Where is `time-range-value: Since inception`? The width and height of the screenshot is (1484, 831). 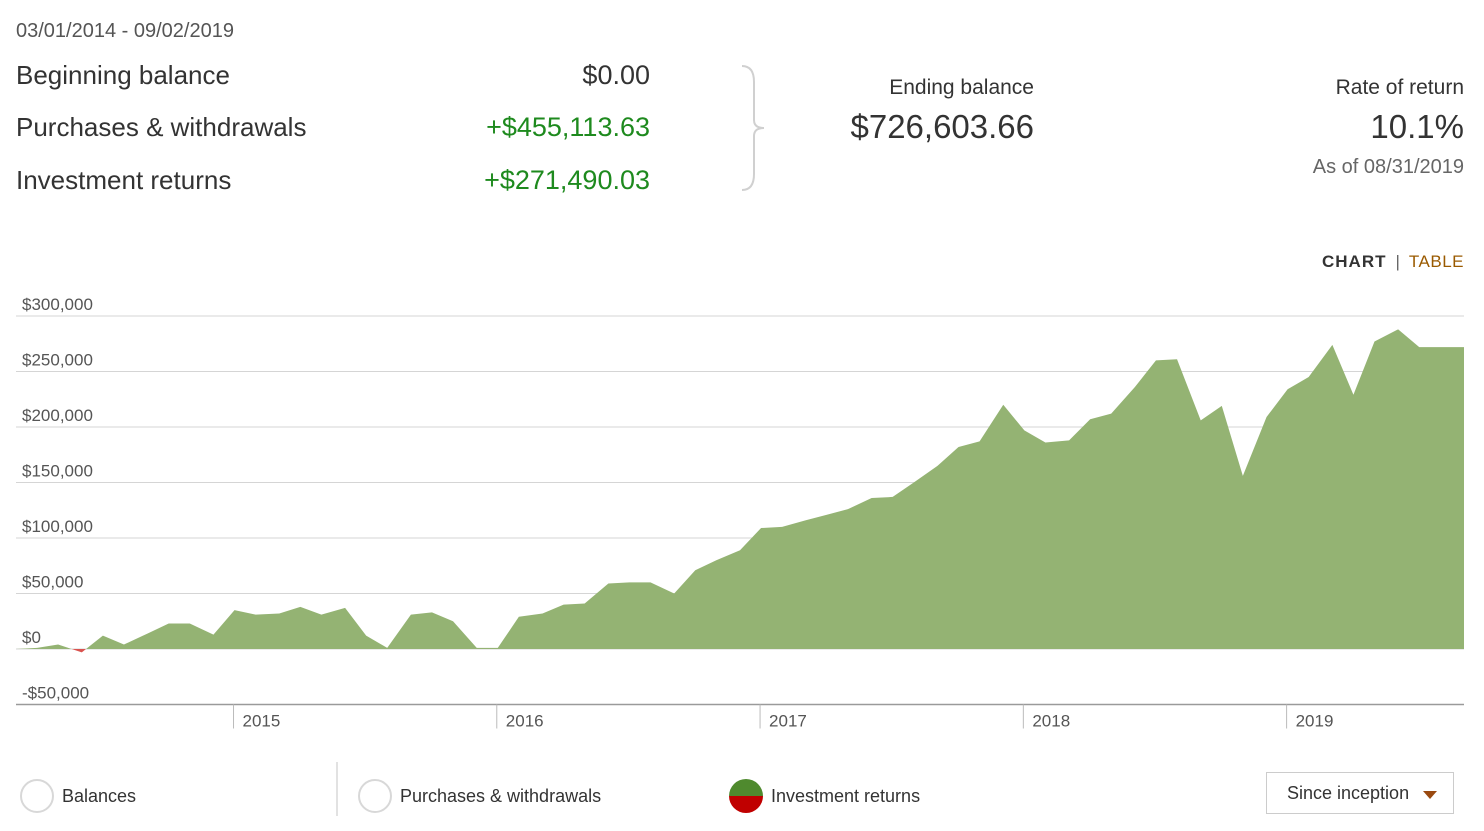
time-range-value: Since inception is located at coordinates (1348, 792).